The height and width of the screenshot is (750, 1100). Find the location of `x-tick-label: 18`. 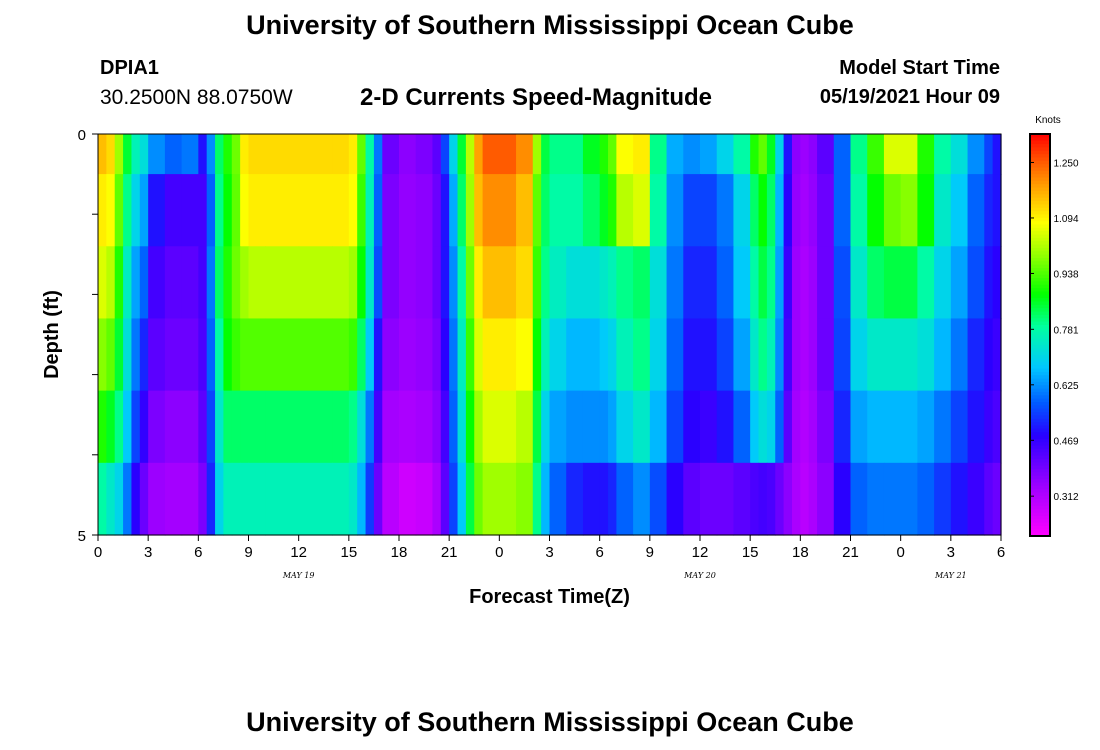

x-tick-label: 18 is located at coordinates (800, 552).